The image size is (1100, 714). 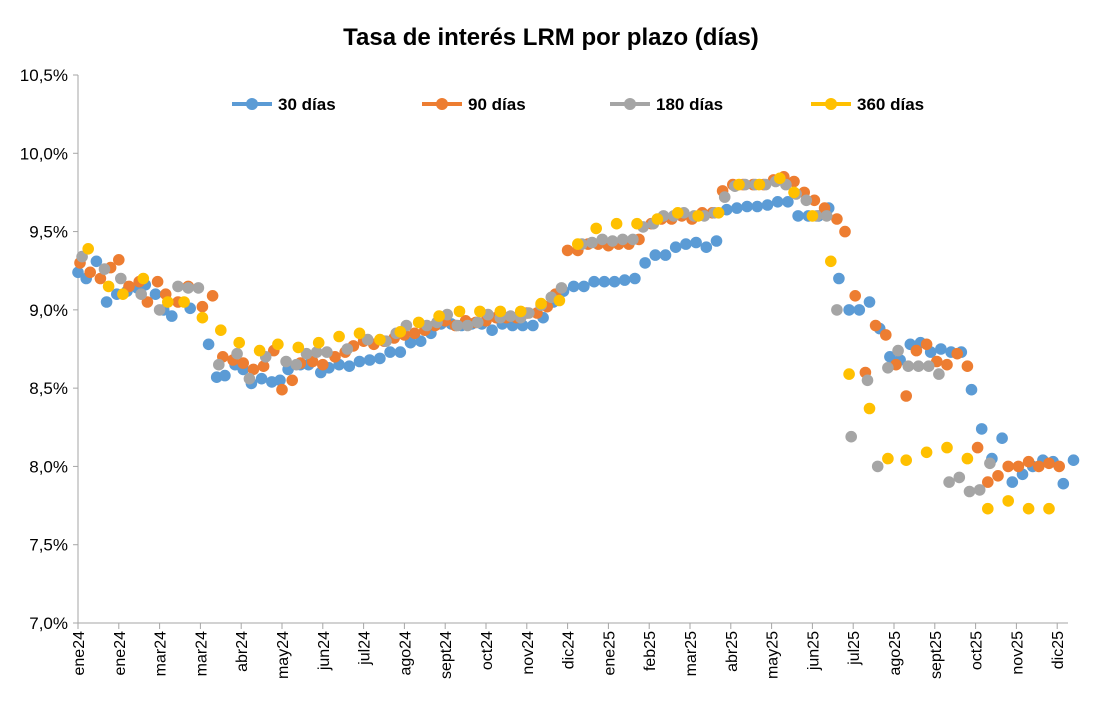 I want to click on x-tick-label: ago24, so click(x=405, y=653).